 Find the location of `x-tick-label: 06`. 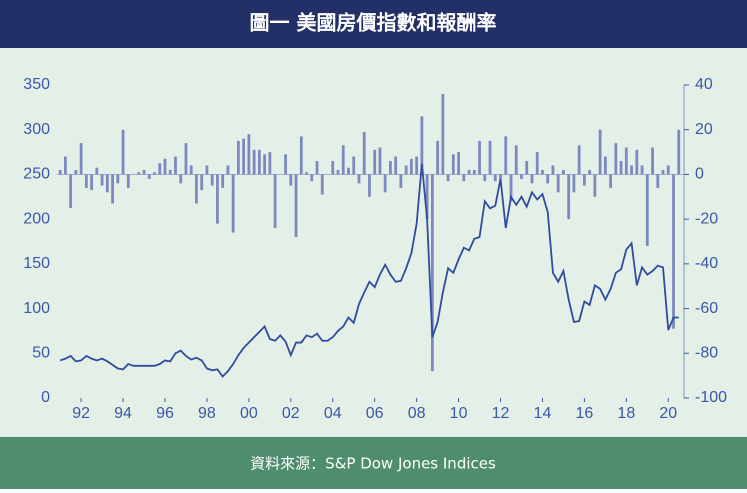

x-tick-label: 06 is located at coordinates (375, 413).